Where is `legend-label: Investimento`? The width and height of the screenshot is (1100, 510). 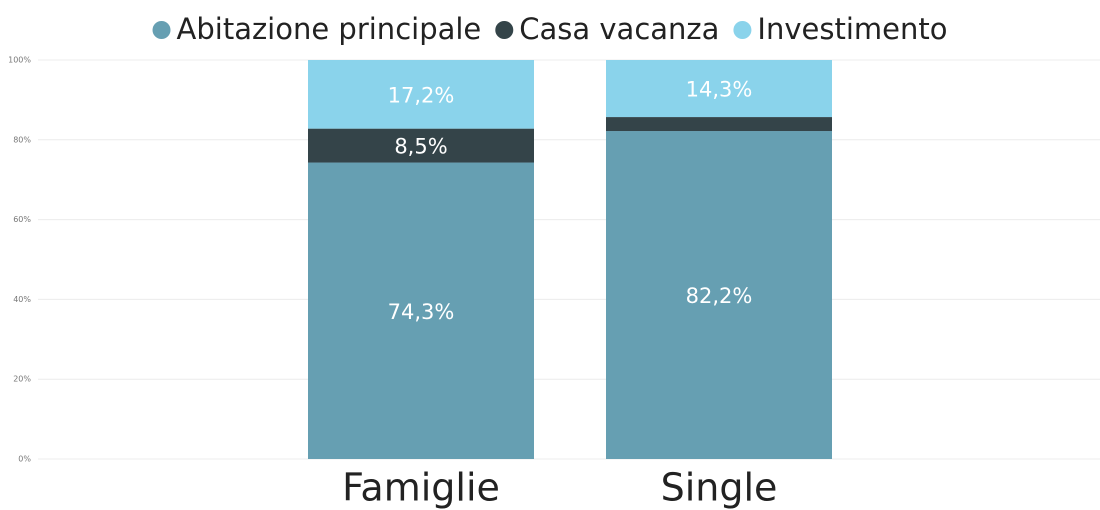
legend-label: Investimento is located at coordinates (852, 29).